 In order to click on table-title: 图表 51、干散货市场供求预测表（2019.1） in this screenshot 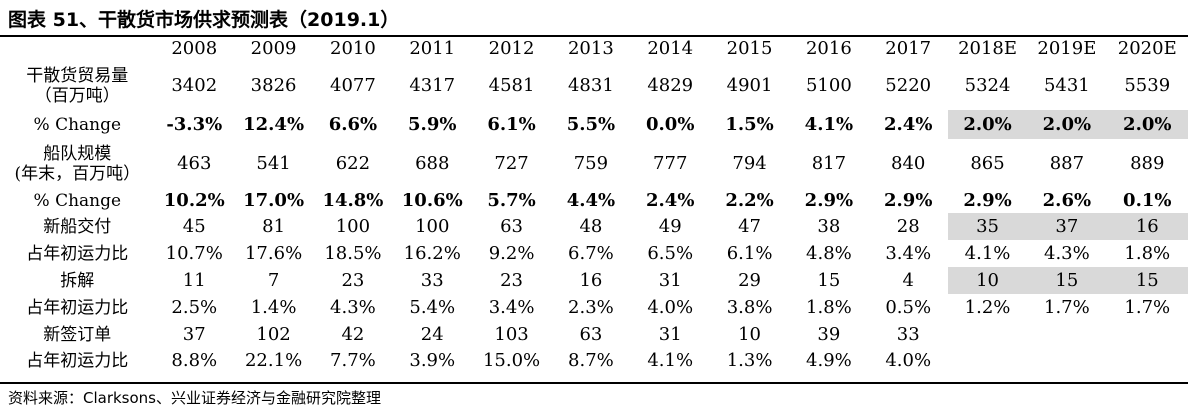, I will do `click(204, 20)`.